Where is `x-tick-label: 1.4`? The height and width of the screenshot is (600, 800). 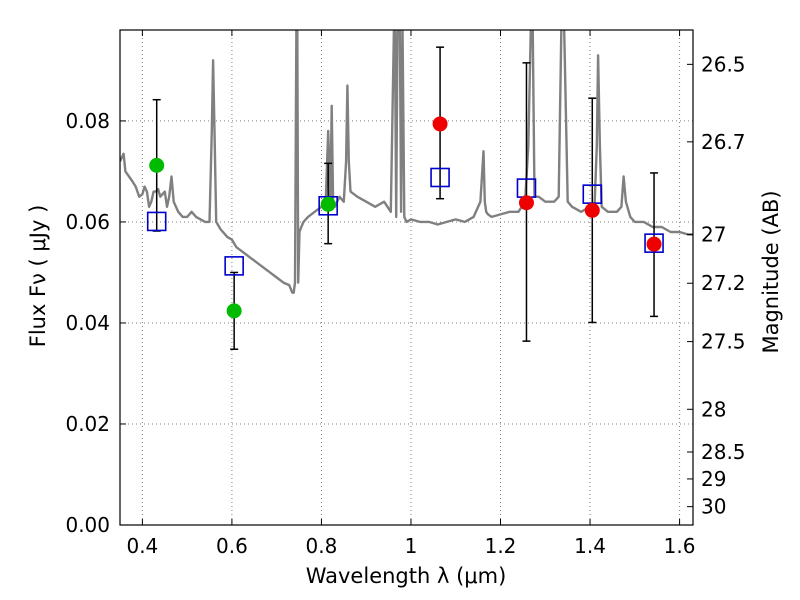 x-tick-label: 1.4 is located at coordinates (590, 546).